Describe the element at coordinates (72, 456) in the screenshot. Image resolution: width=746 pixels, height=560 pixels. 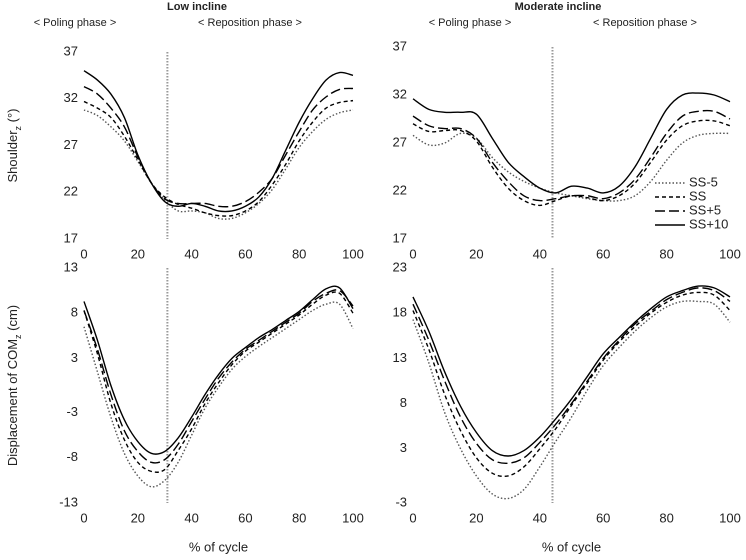
I see `y-tick-label: -8` at that location.